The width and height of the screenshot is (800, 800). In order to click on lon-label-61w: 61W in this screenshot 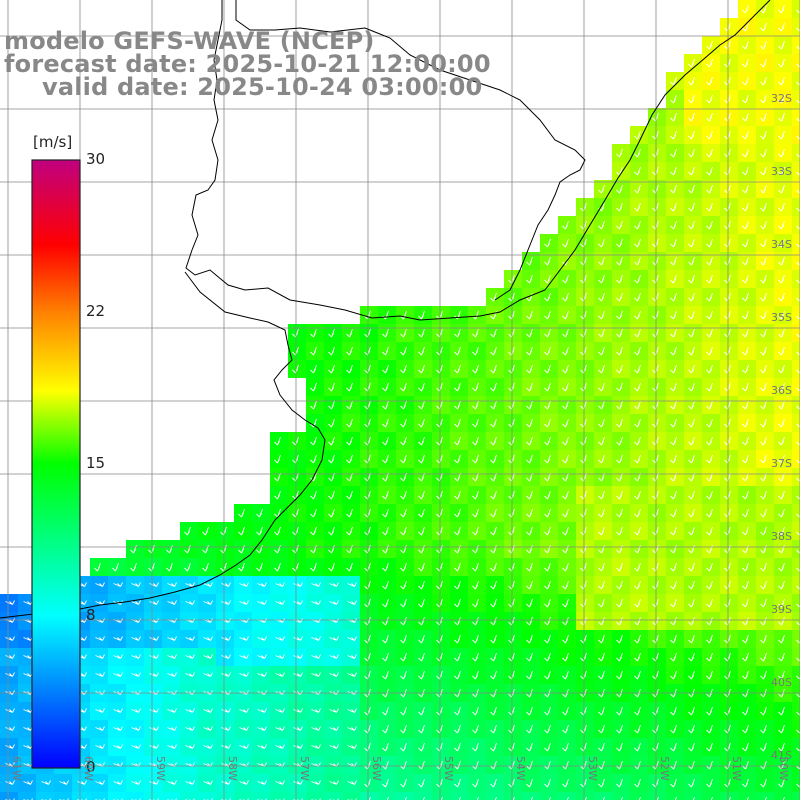, I will do `click(16, 768)`.